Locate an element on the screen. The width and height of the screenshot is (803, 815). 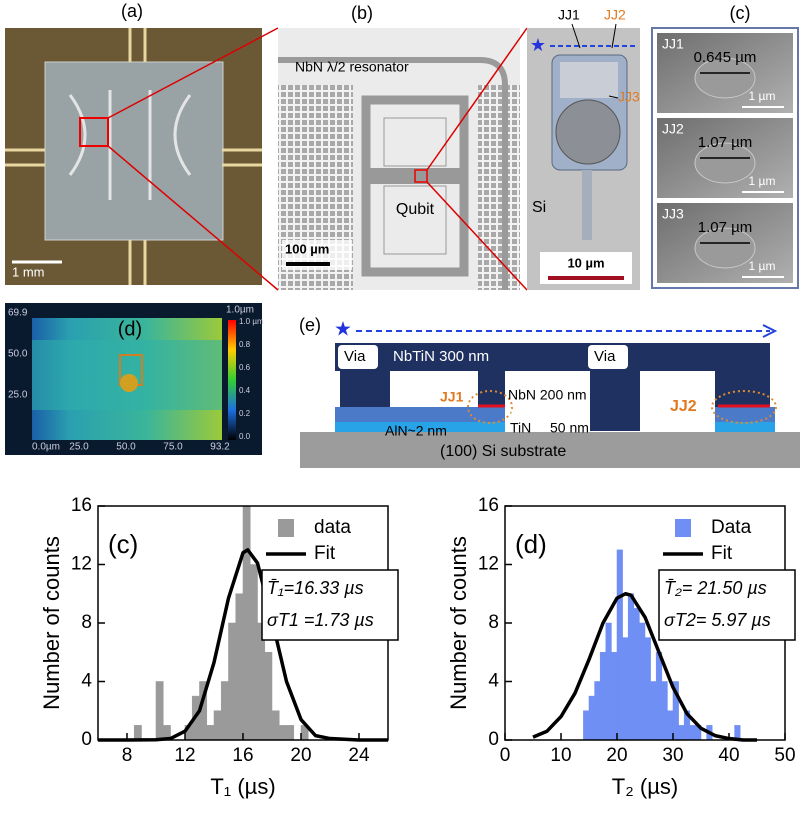
layer-label: NbN 150 nm is located at coordinates (547, 413).